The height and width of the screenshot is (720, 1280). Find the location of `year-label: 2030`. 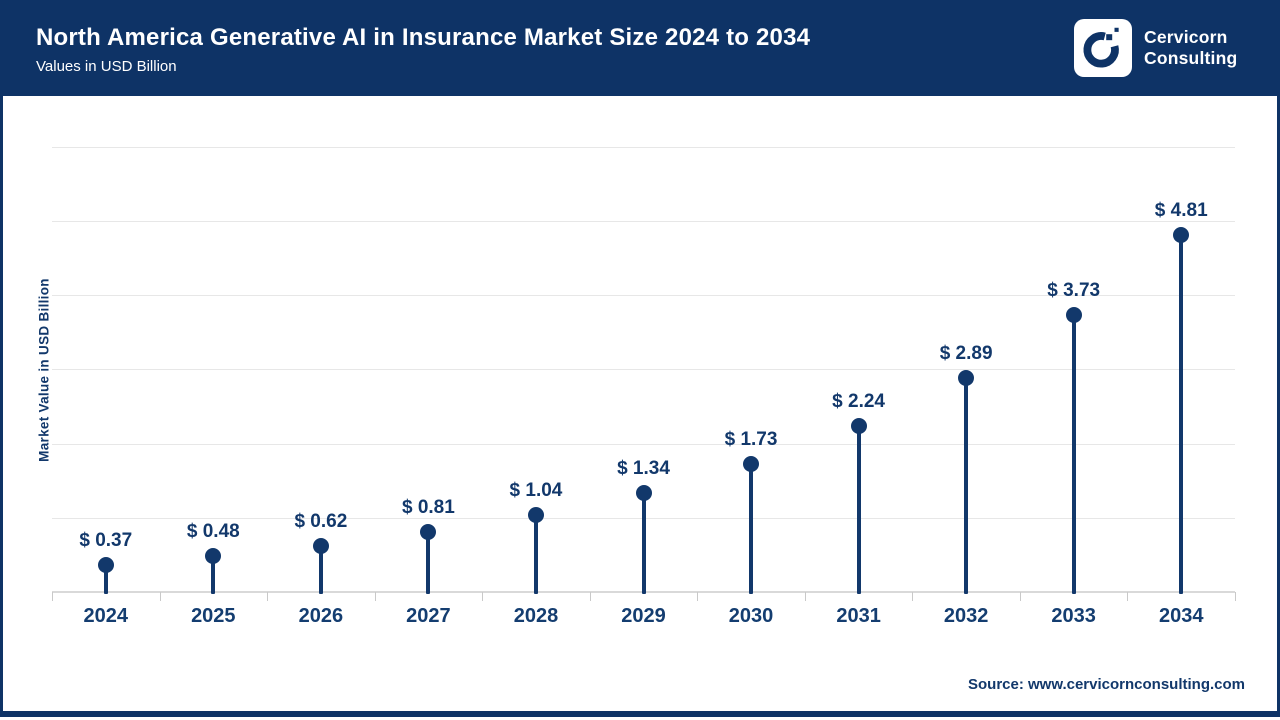

year-label: 2030 is located at coordinates (751, 616).